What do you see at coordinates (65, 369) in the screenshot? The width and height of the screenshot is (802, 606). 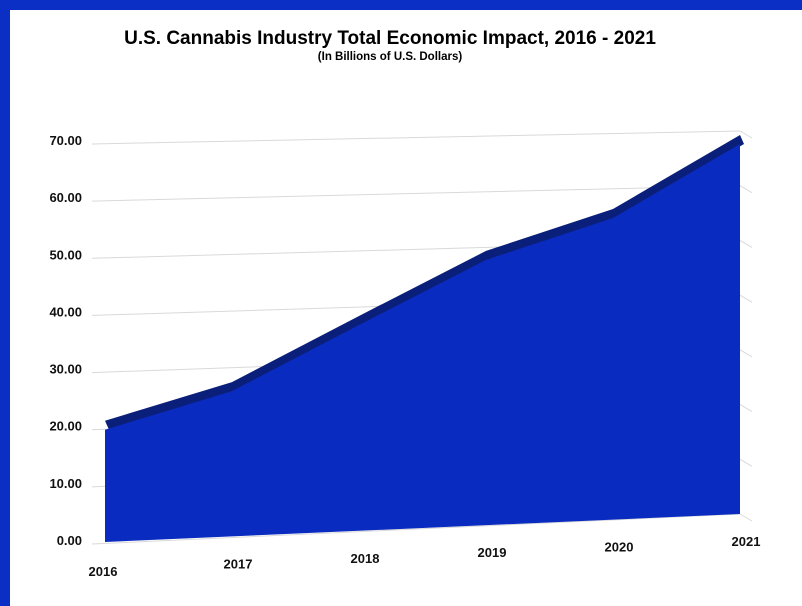 I see `y-tick-label: 30.00` at bounding box center [65, 369].